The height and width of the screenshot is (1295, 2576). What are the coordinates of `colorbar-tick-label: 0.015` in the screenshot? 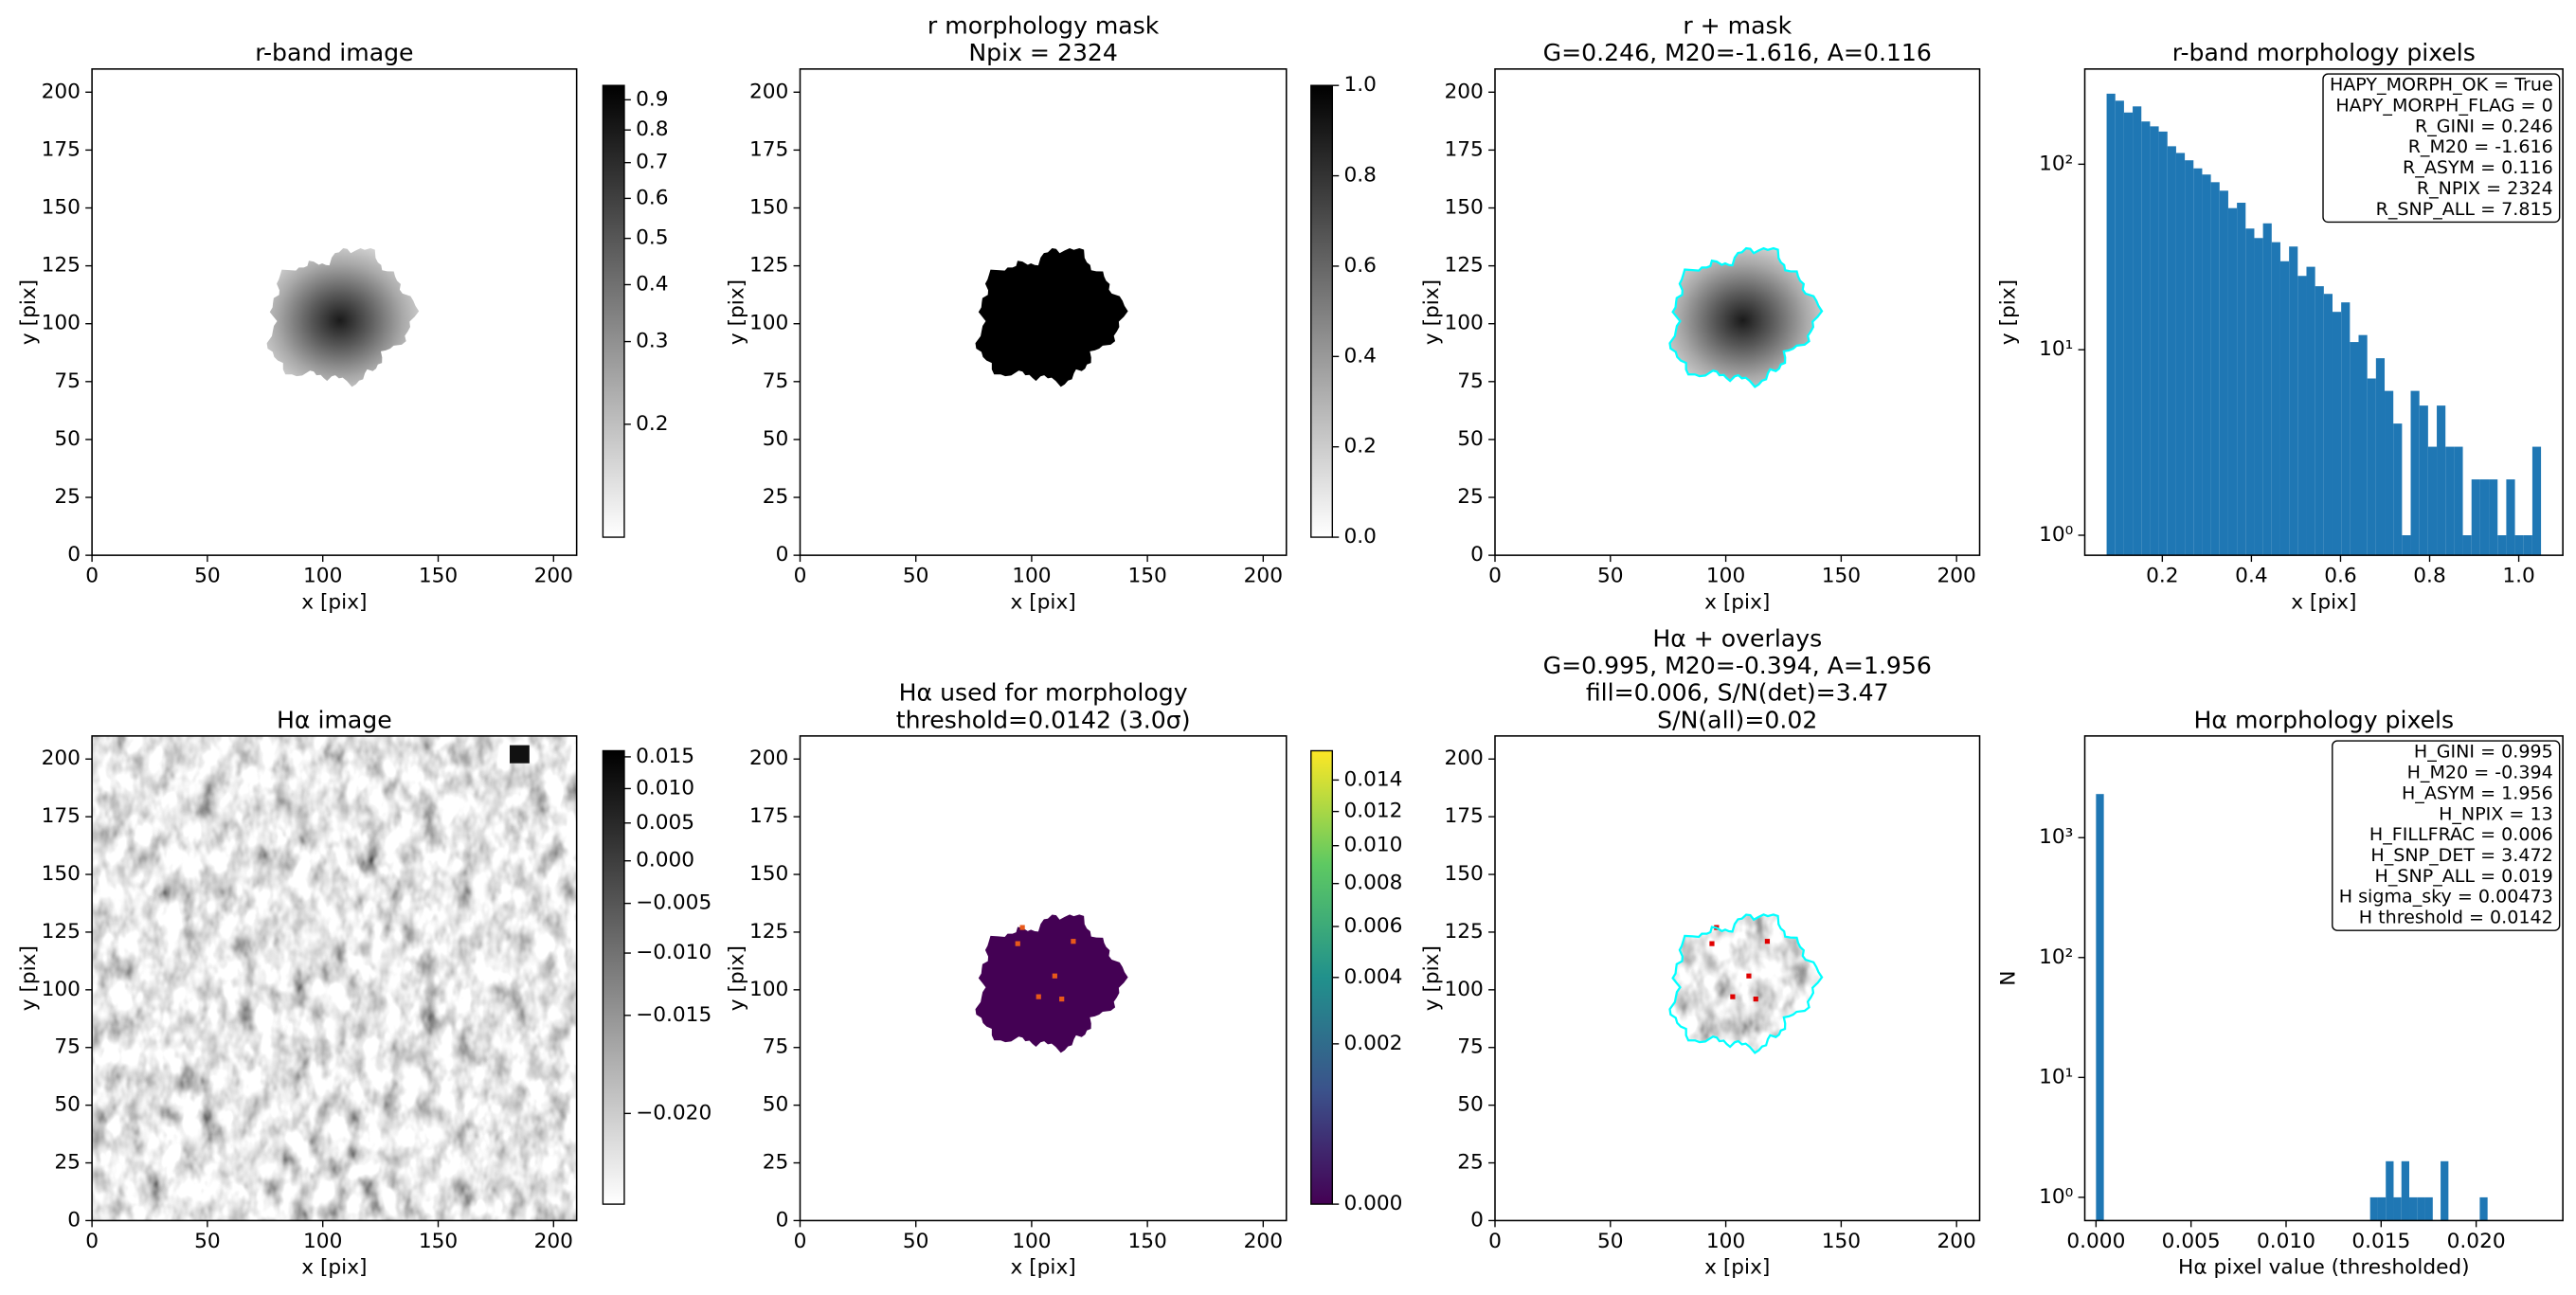 It's located at (665, 757).